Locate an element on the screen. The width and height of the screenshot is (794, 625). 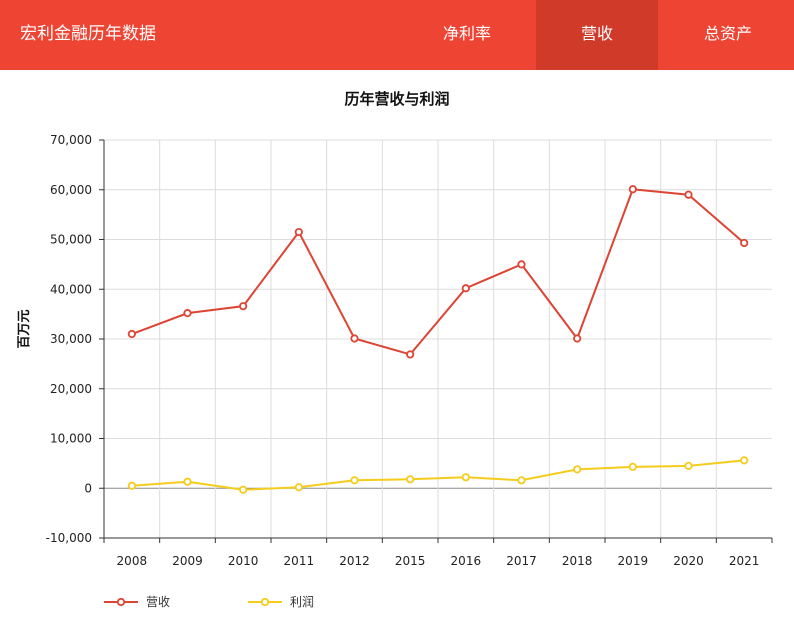
x-tick-label: 2017 is located at coordinates (521, 561).